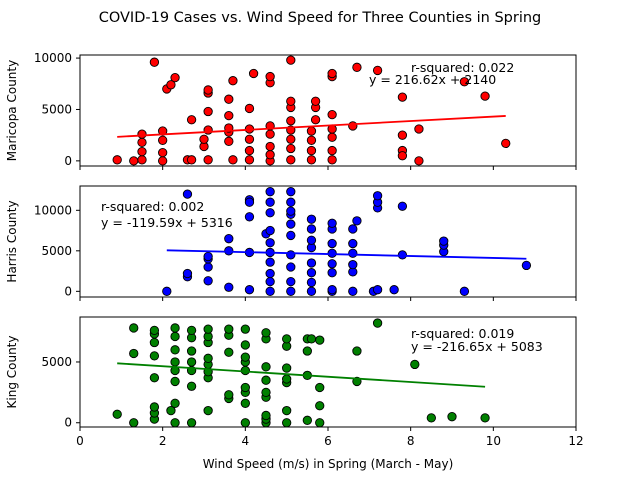  Describe the element at coordinates (311, 126) in the screenshot. I see `regression-line` at that location.